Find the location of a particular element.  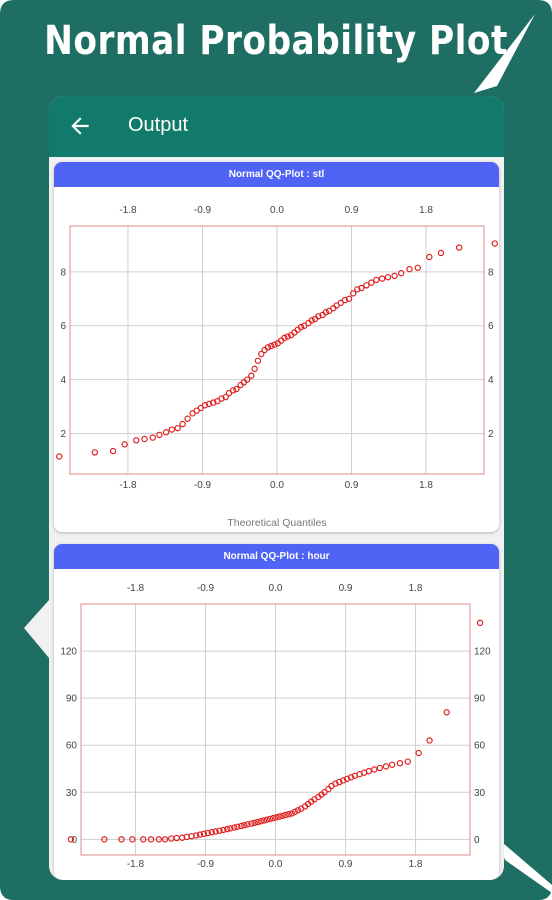

y-tick-label-right: 90 is located at coordinates (480, 699).